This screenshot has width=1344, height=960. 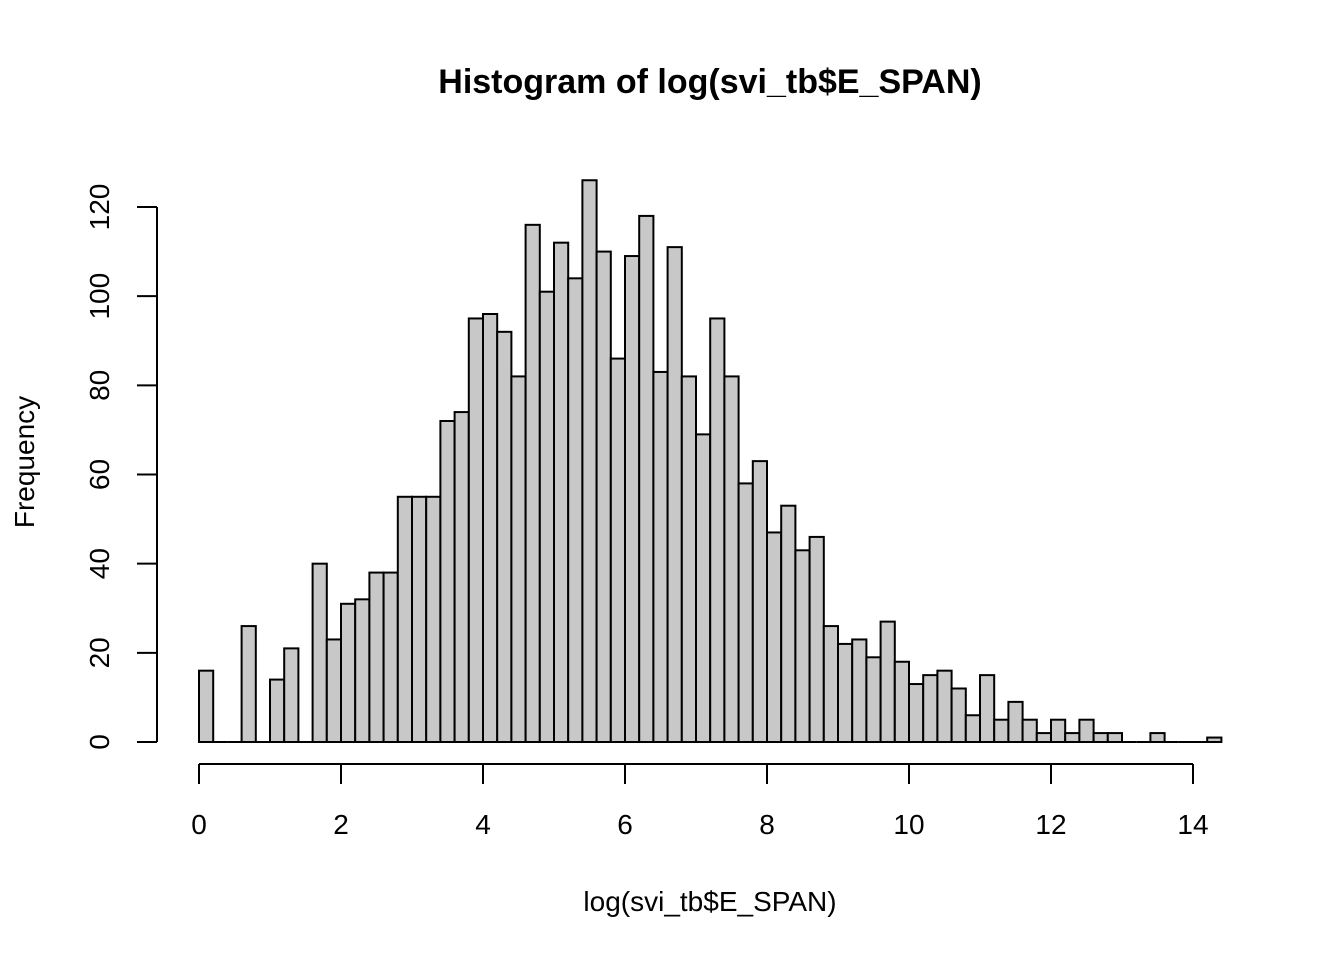 What do you see at coordinates (767, 824) in the screenshot?
I see `x-tick-label: 8` at bounding box center [767, 824].